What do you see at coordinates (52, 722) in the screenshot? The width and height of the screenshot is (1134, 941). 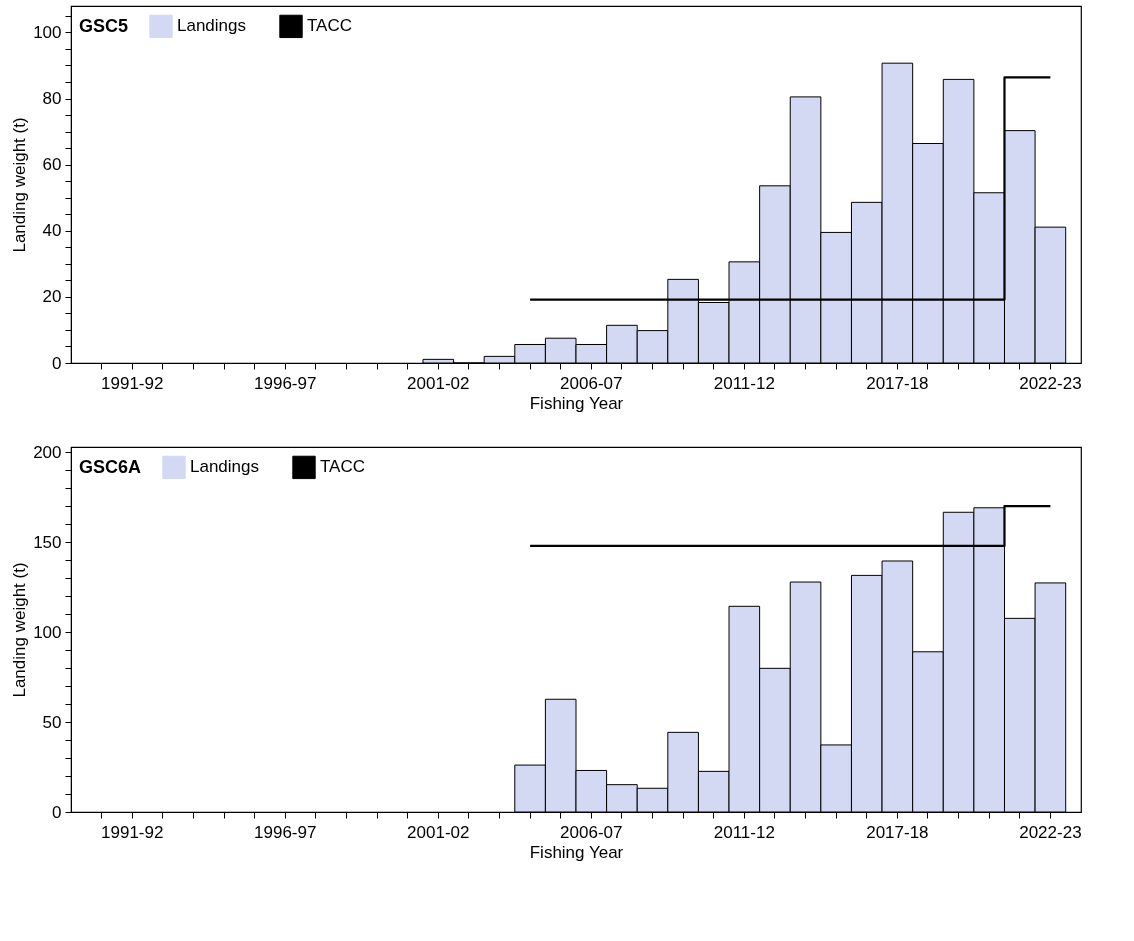 I see `y-tick-label: 50` at bounding box center [52, 722].